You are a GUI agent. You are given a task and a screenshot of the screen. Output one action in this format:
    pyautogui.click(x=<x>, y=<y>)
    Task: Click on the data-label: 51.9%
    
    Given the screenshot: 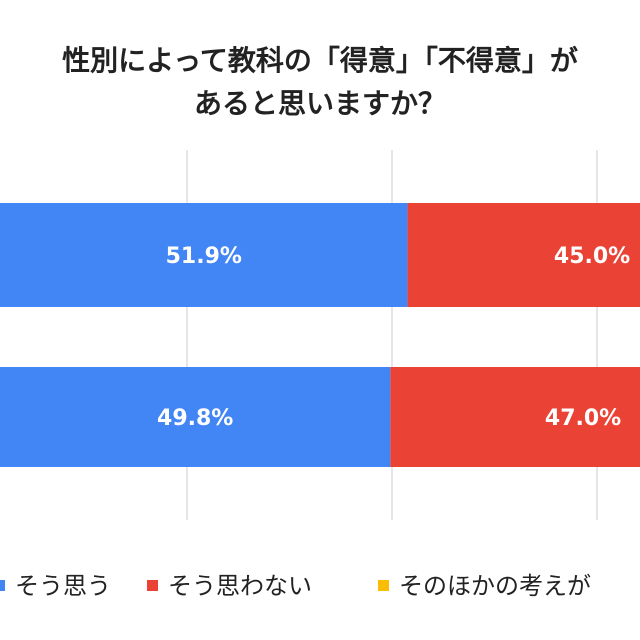 What is the action you would take?
    pyautogui.click(x=204, y=256)
    